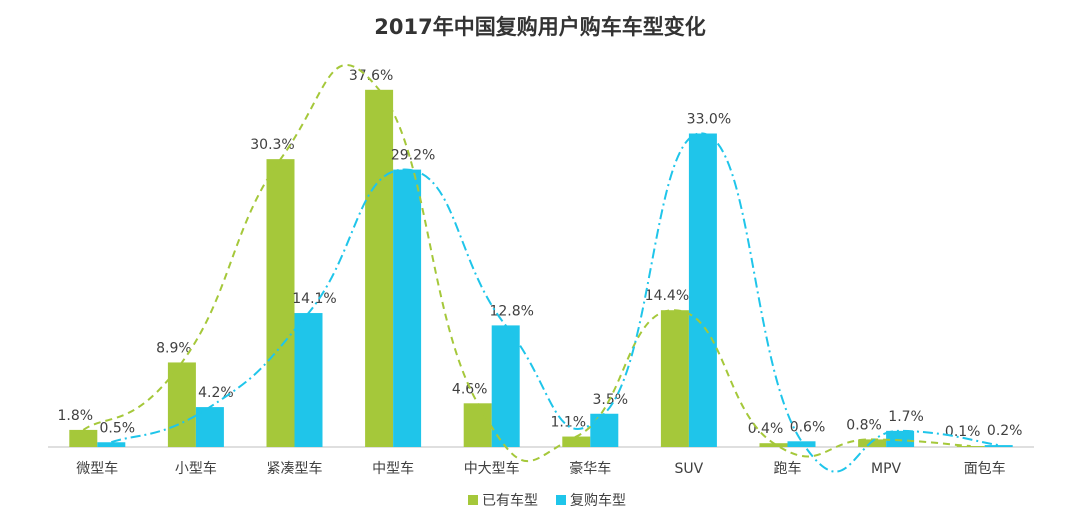 The width and height of the screenshot is (1080, 531). What do you see at coordinates (97, 468) in the screenshot?
I see `x-tick-label: 微型车` at bounding box center [97, 468].